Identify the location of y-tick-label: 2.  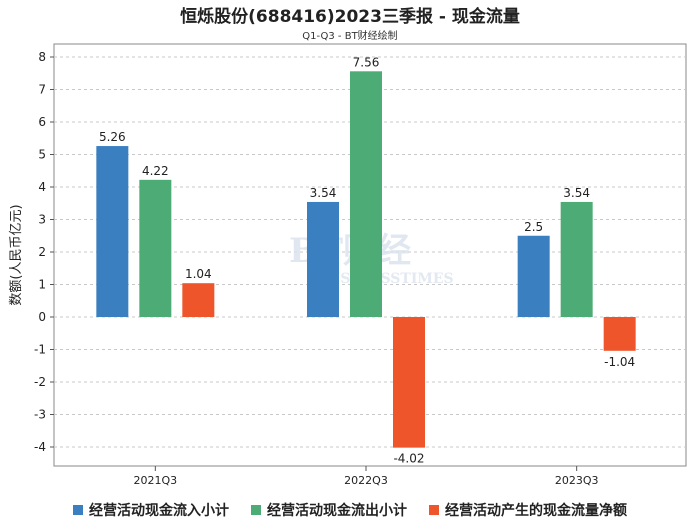
(42, 252).